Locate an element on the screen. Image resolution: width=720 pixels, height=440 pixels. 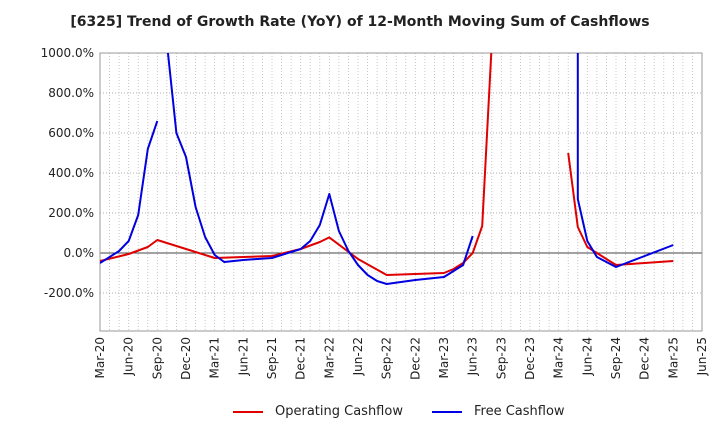
y-tick-label: 200.0% is located at coordinates (71, 213).